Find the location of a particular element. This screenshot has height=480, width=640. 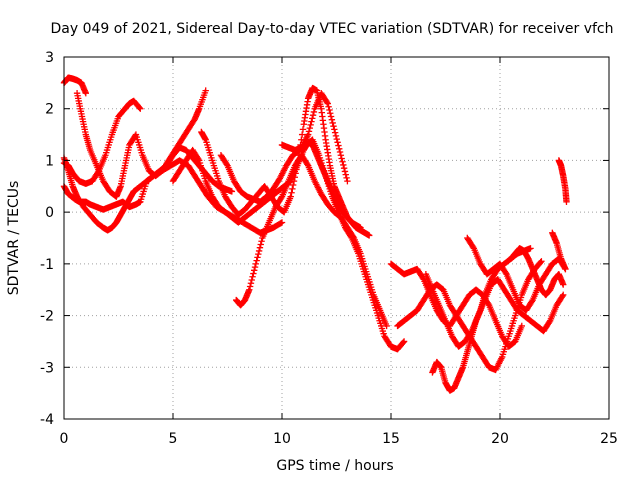

series-sat-i is located at coordinates (311, 241).